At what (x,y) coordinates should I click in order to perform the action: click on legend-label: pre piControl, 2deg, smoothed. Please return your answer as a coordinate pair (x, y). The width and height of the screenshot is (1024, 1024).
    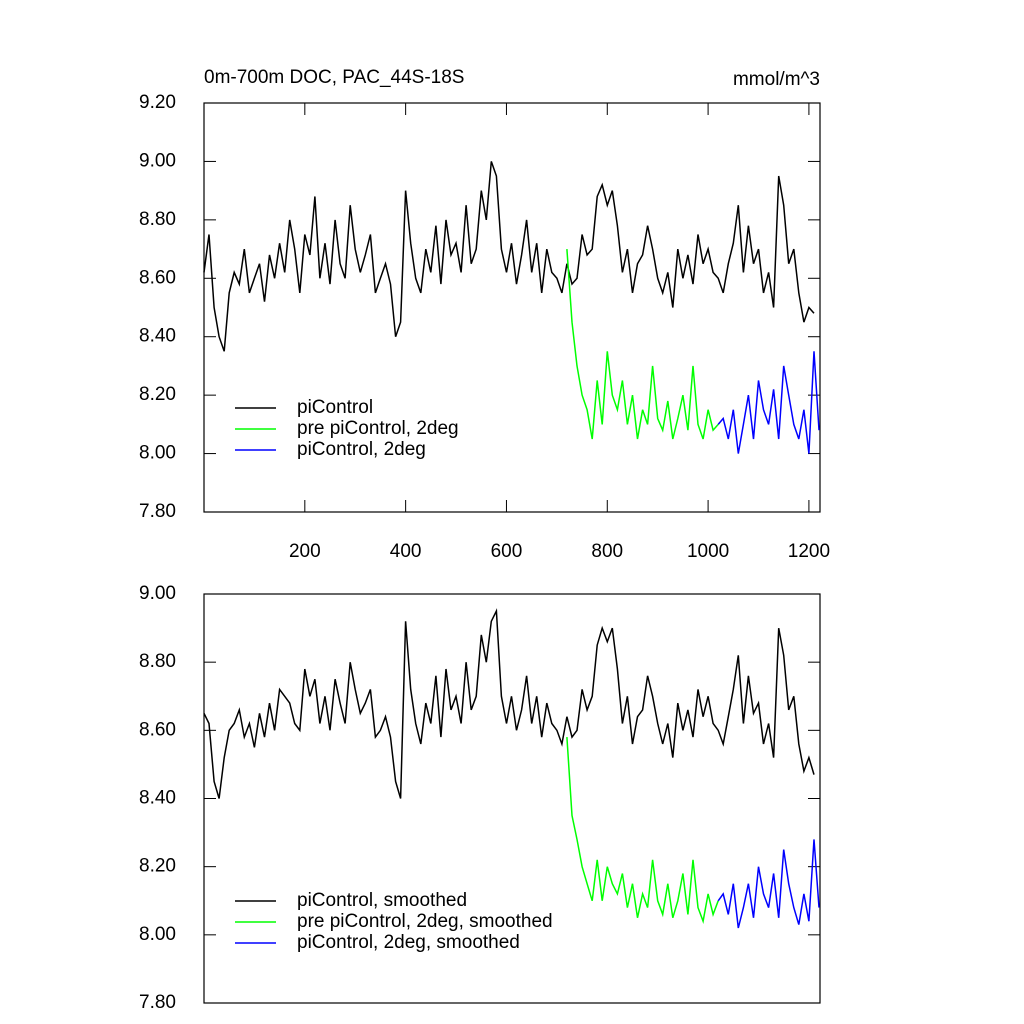
    Looking at the image, I should click on (425, 921).